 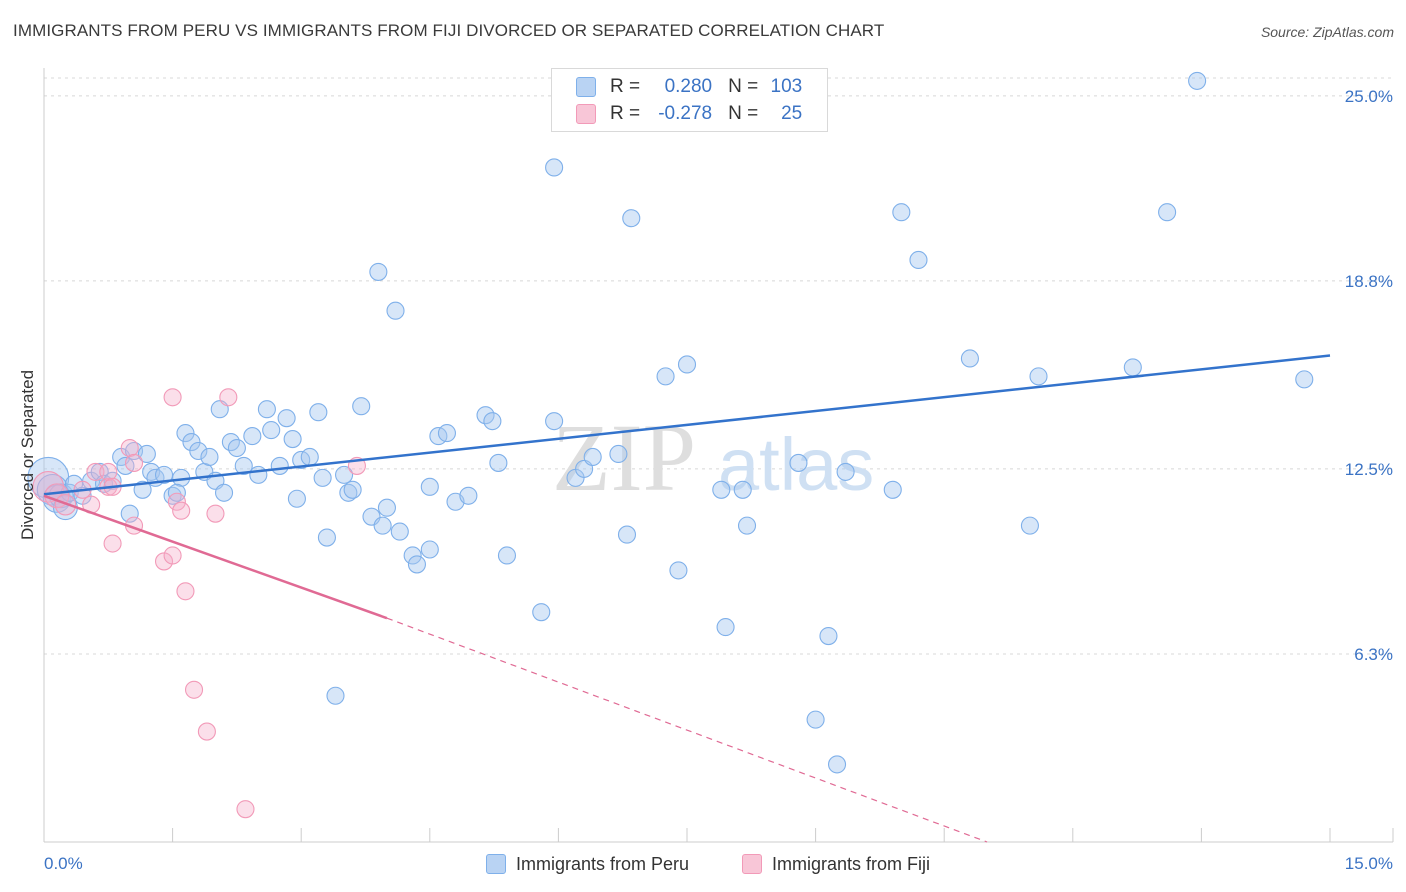 What do you see at coordinates (792, 113) in the screenshot?
I see `fiji-n-value: 25` at bounding box center [792, 113].